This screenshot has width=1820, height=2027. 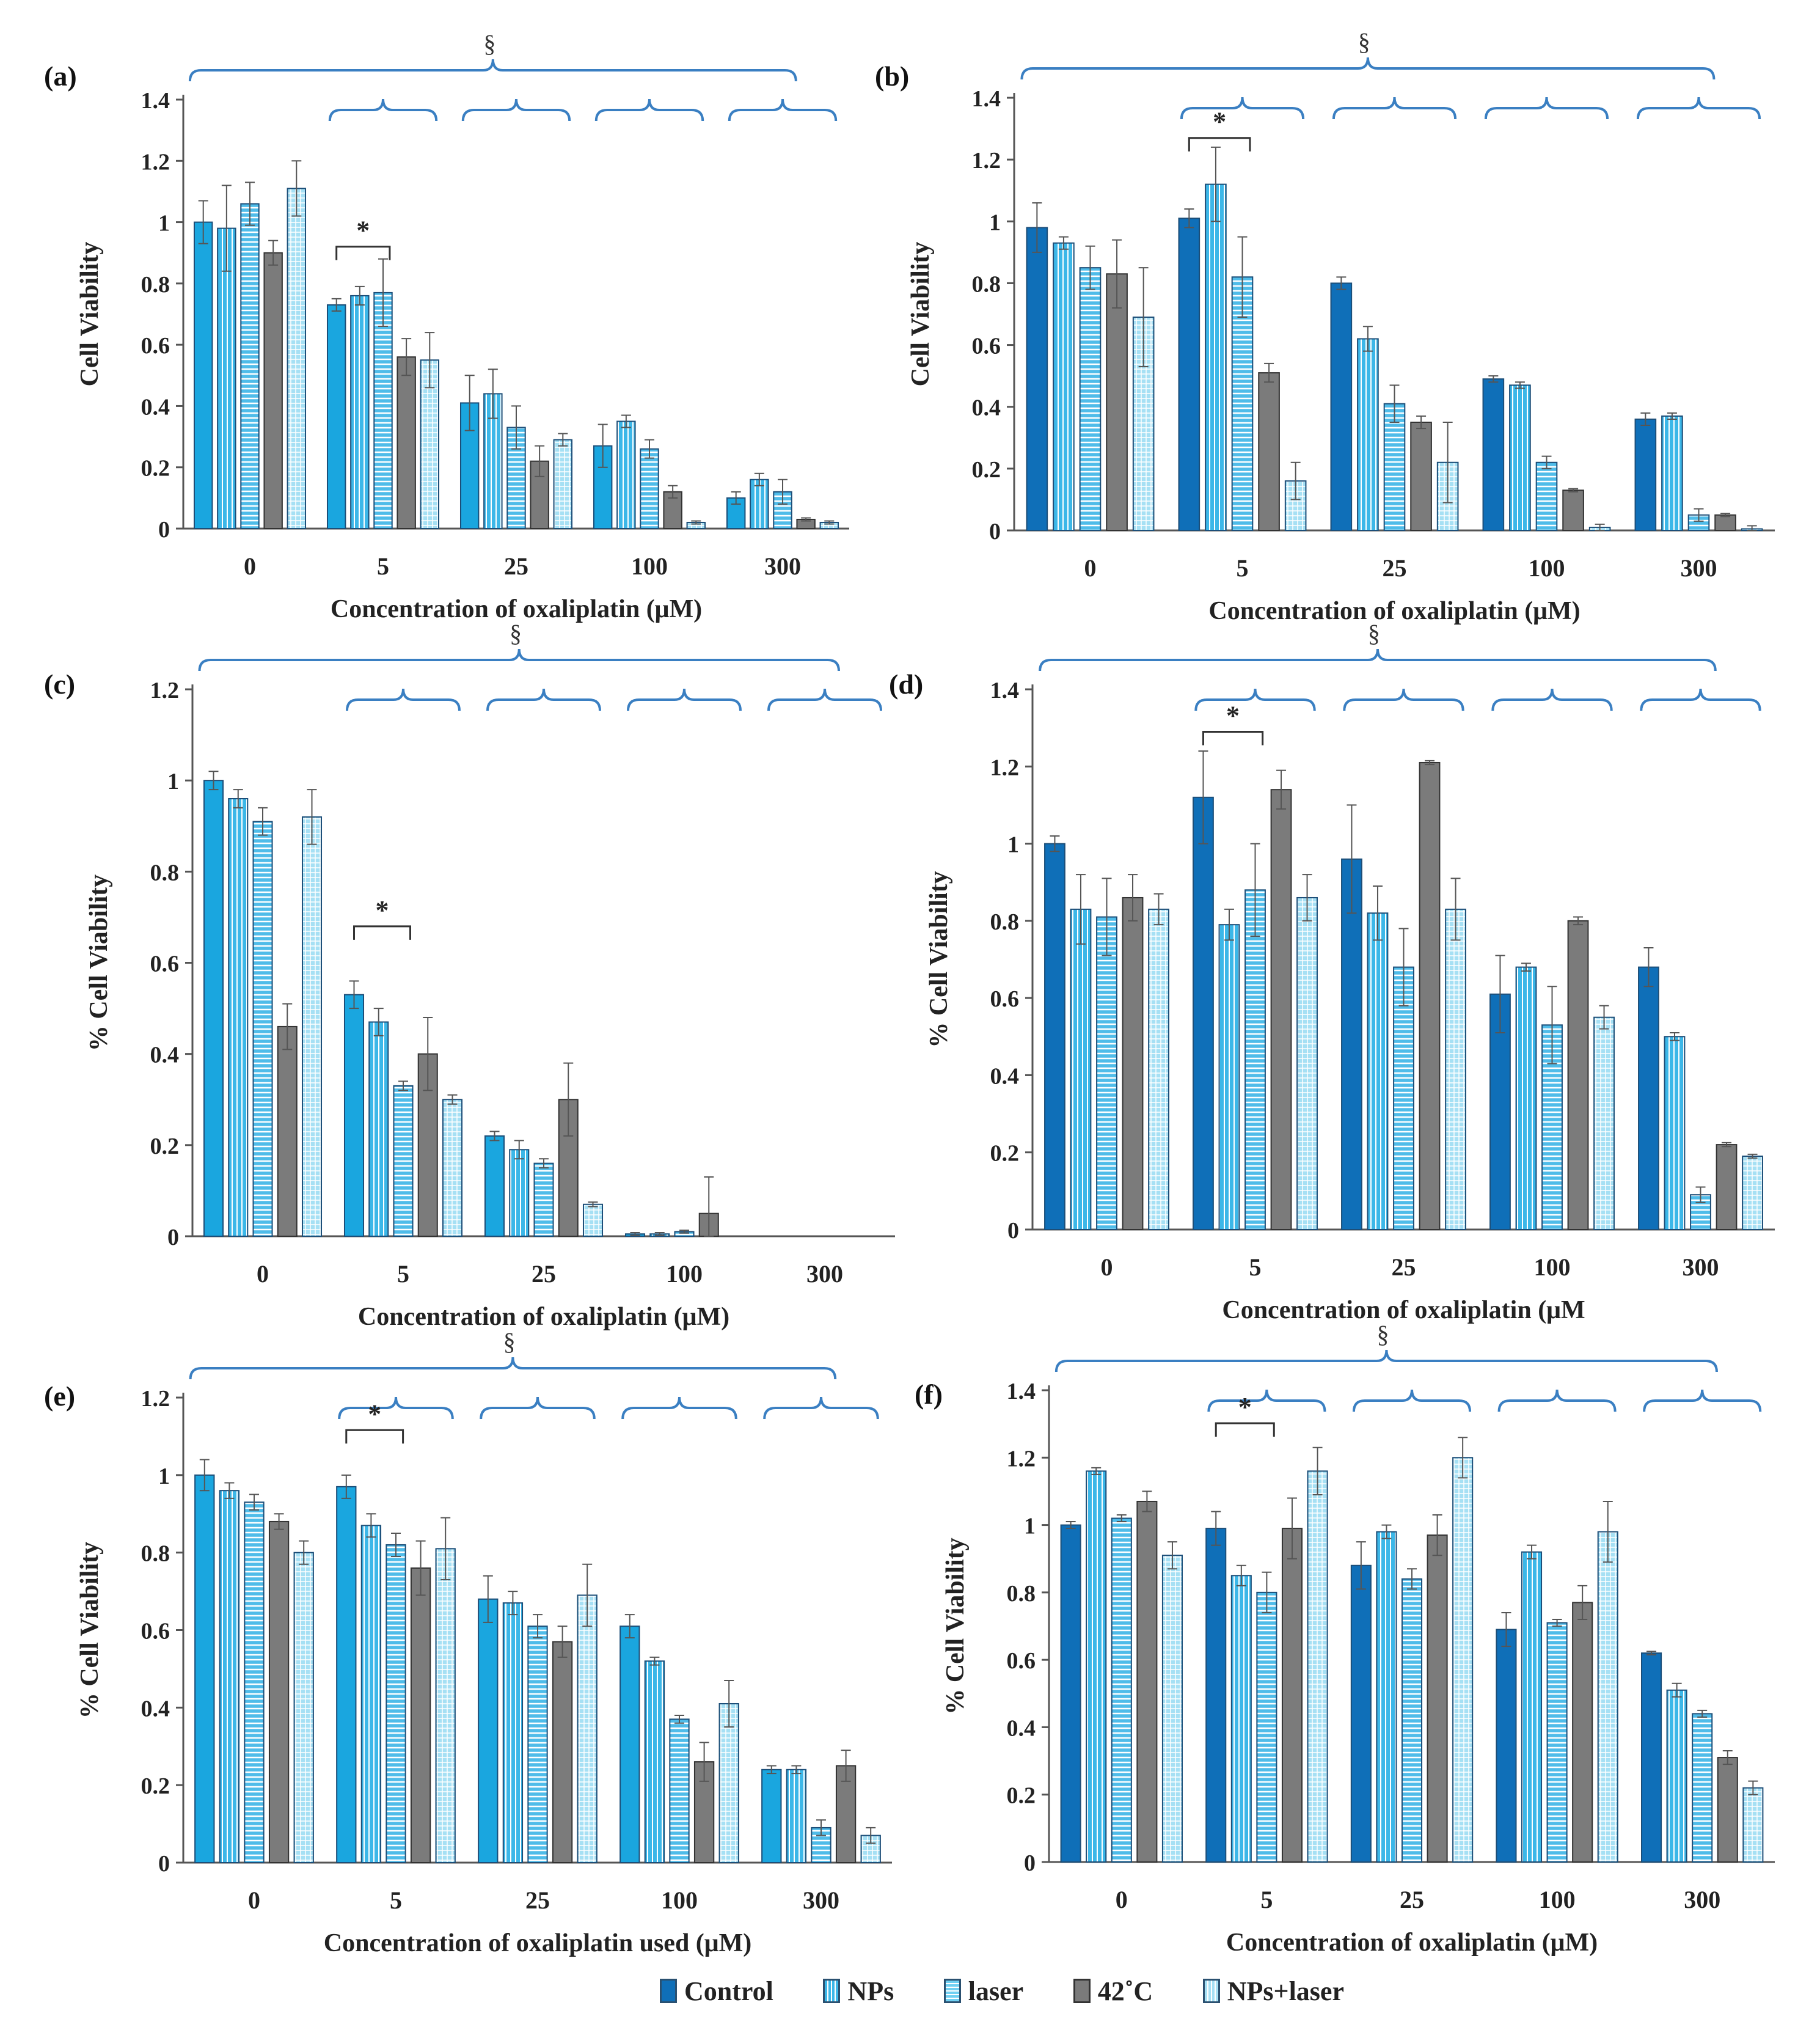 What do you see at coordinates (987, 470) in the screenshot?
I see `y-tick-label-b: 0.2` at bounding box center [987, 470].